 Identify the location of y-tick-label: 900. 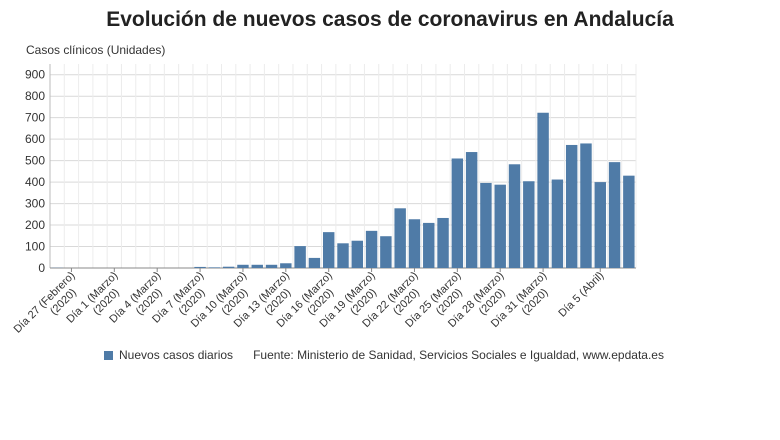
(35, 75).